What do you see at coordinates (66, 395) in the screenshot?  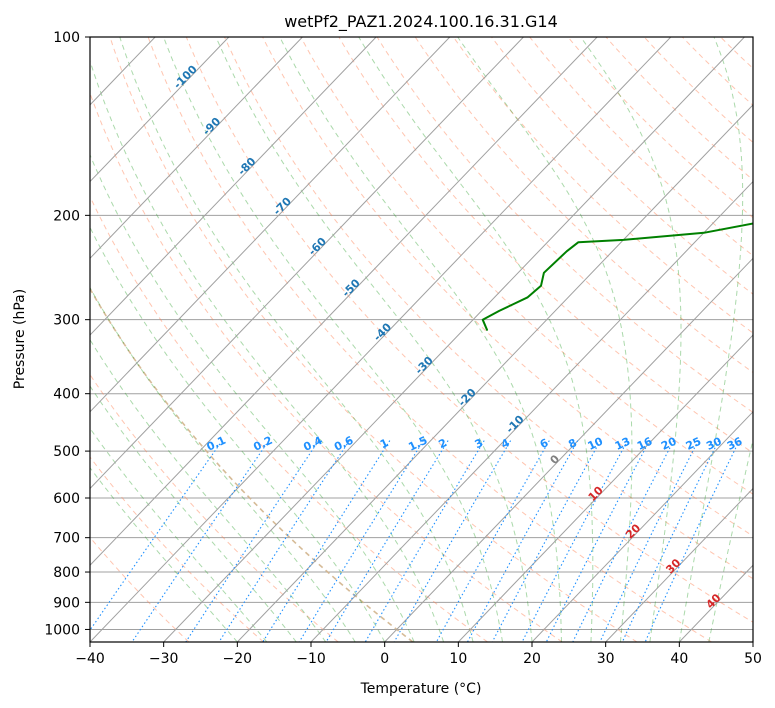 I see `y-tick-label: 400` at bounding box center [66, 395].